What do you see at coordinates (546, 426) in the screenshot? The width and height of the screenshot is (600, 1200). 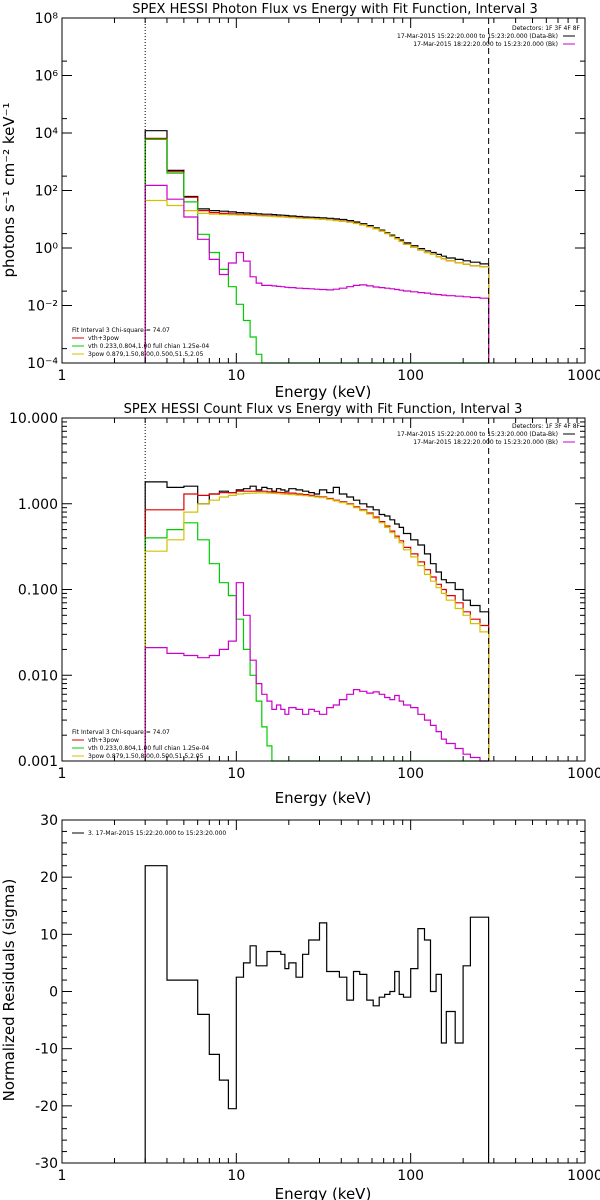 I see `count-flux-legend-line-1: Detectors: 1F 3F 4F 8F` at bounding box center [546, 426].